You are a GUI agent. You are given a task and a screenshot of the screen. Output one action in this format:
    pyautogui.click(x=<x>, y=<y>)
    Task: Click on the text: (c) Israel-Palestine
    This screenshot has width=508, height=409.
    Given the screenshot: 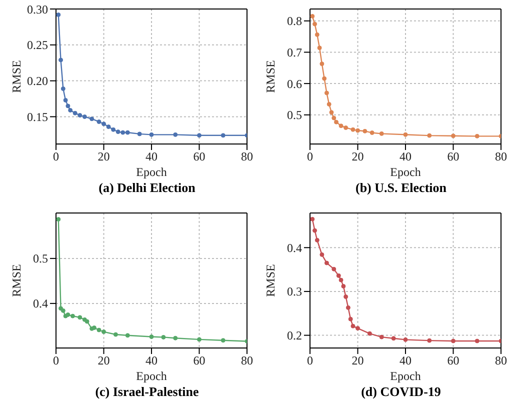 What is the action you would take?
    pyautogui.click(x=147, y=392)
    